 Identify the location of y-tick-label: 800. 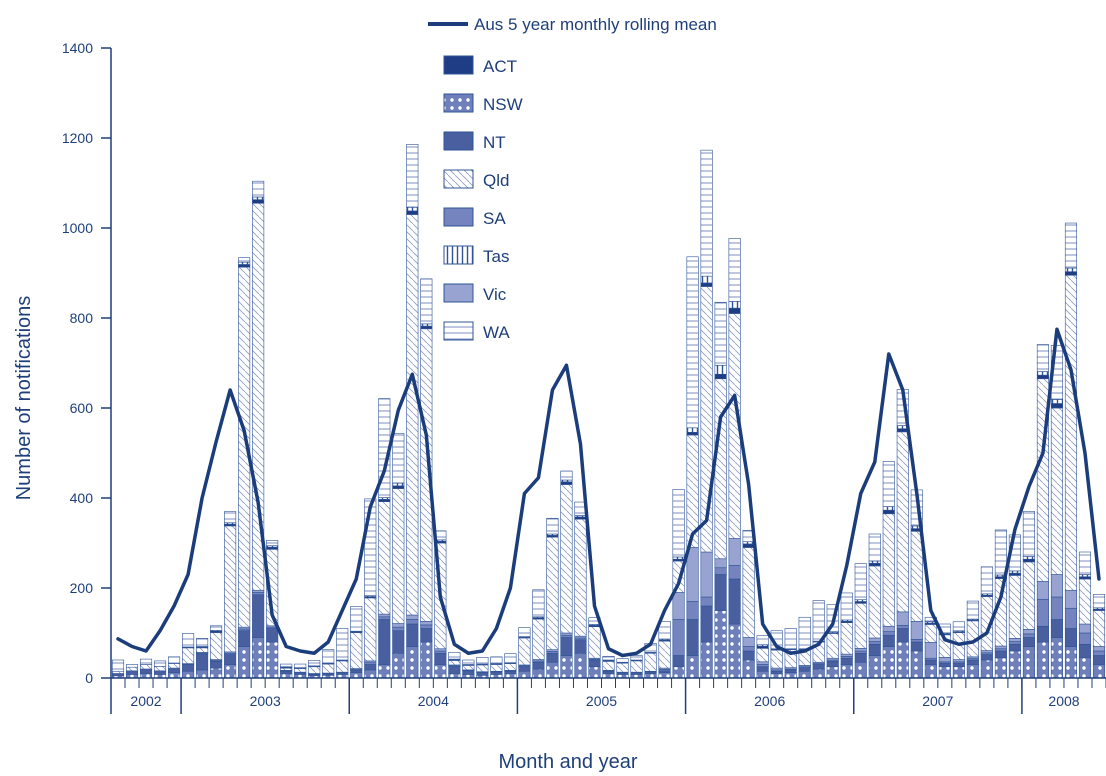
(82, 318).